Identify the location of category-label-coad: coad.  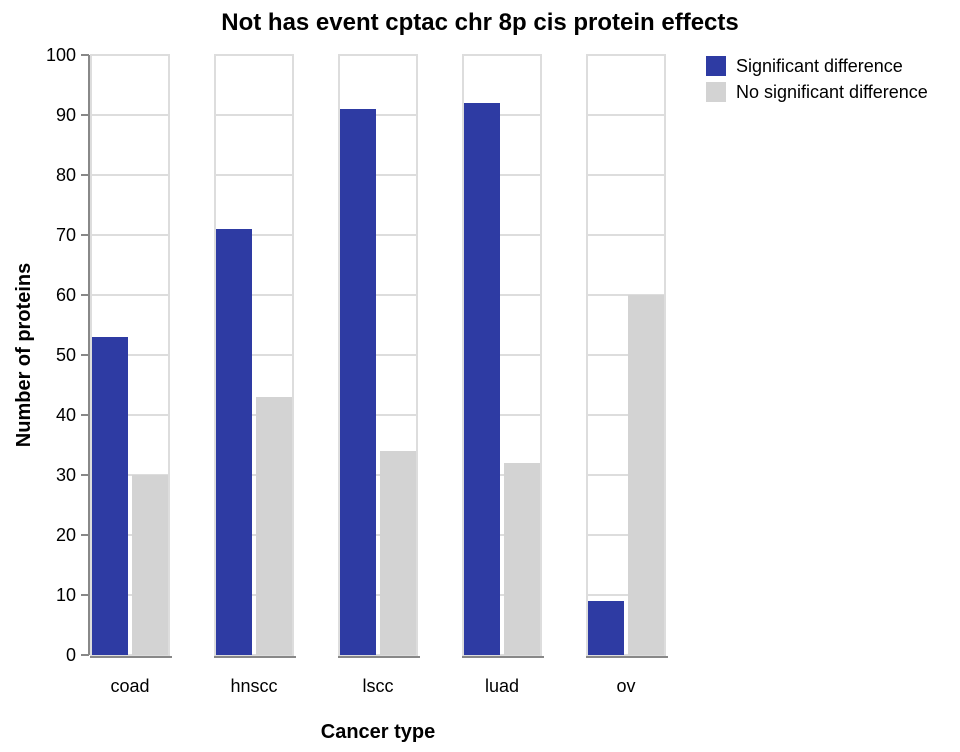
(129, 686).